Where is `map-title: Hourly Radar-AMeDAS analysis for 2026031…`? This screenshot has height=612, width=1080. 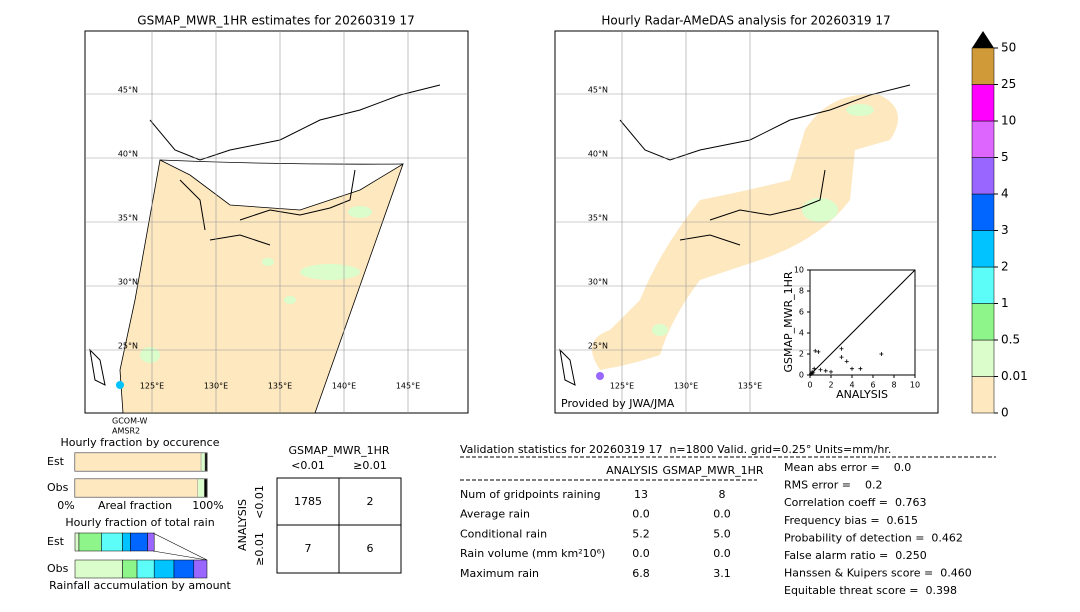 map-title: Hourly Radar-AMeDAS analysis for 2026031… is located at coordinates (745, 21).